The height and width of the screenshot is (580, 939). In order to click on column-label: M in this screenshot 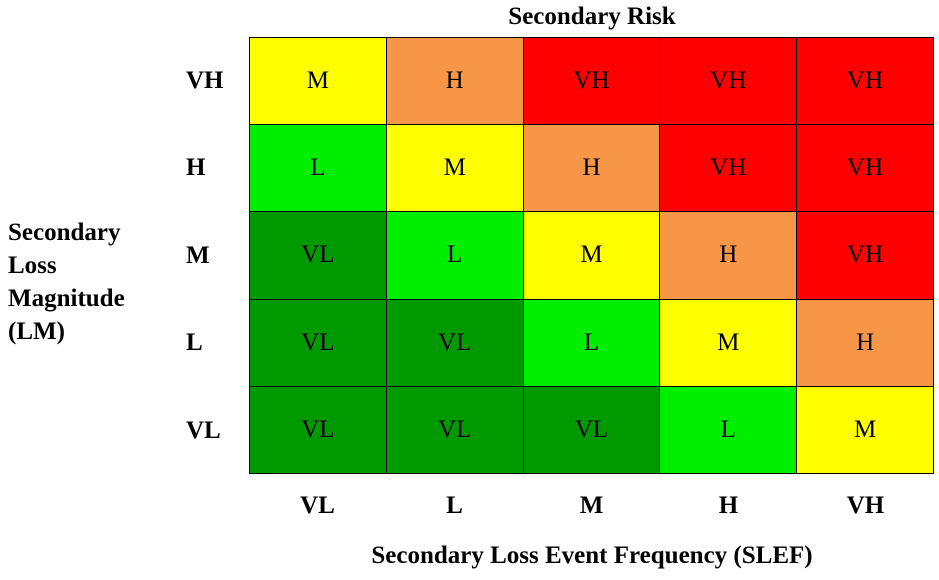, I will do `click(591, 505)`.